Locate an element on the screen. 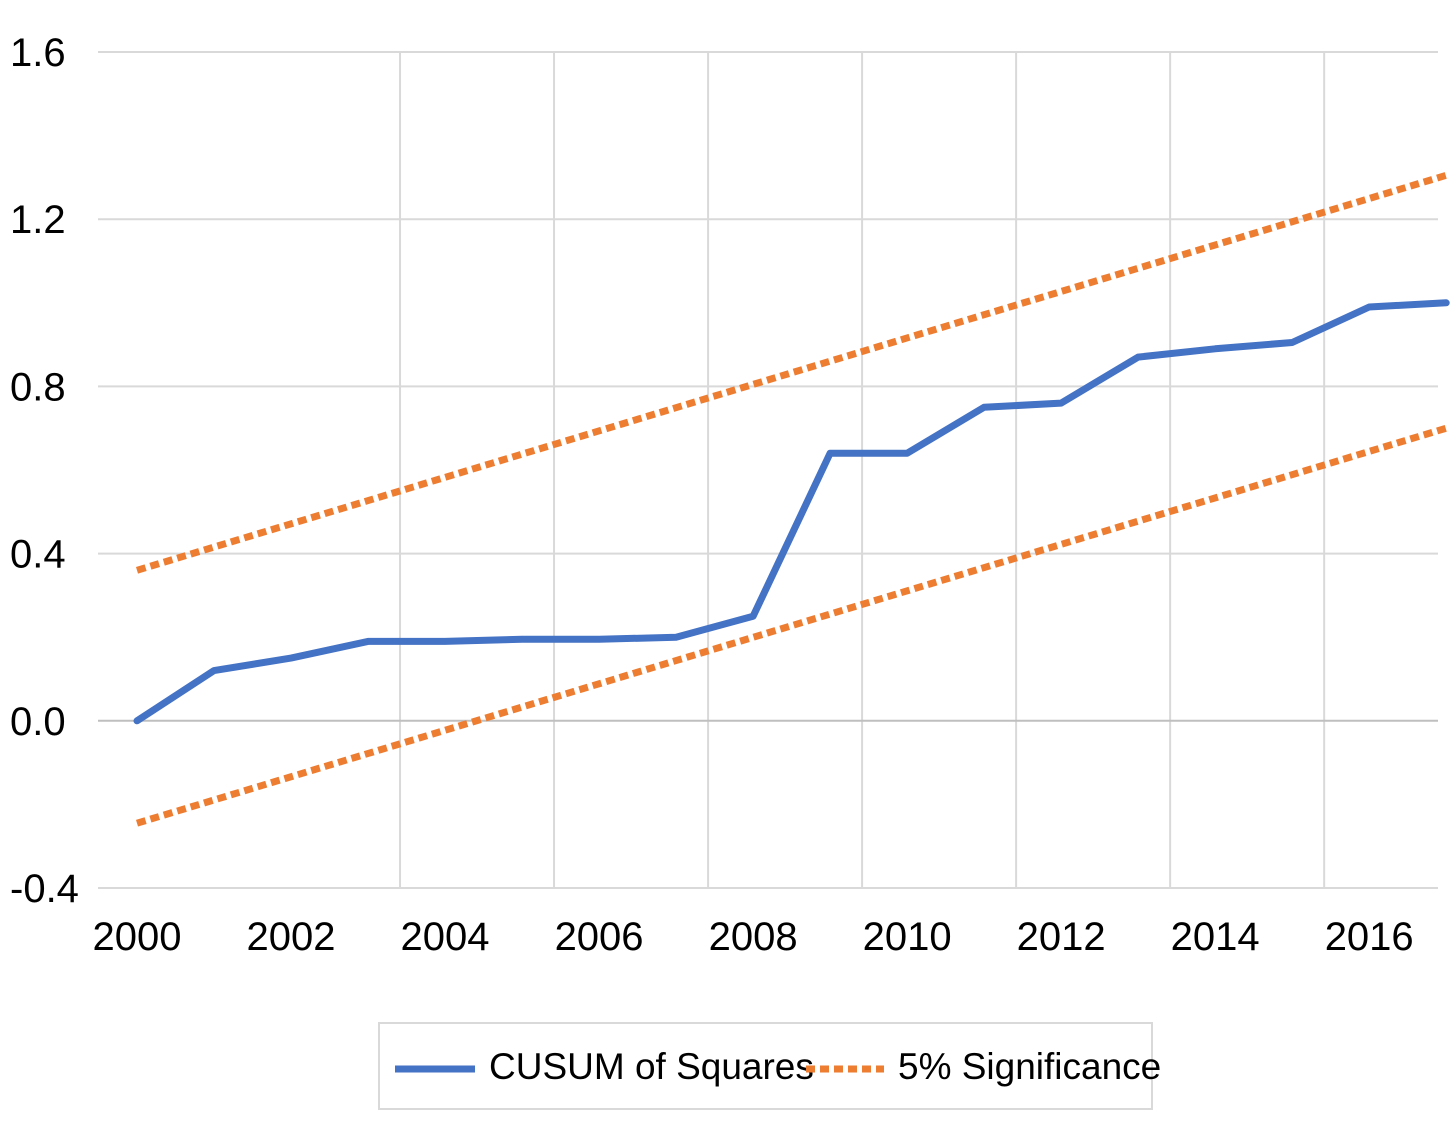 The height and width of the screenshot is (1128, 1456). legend-label-cusum: CUSUM of Squares is located at coordinates (651, 1066).